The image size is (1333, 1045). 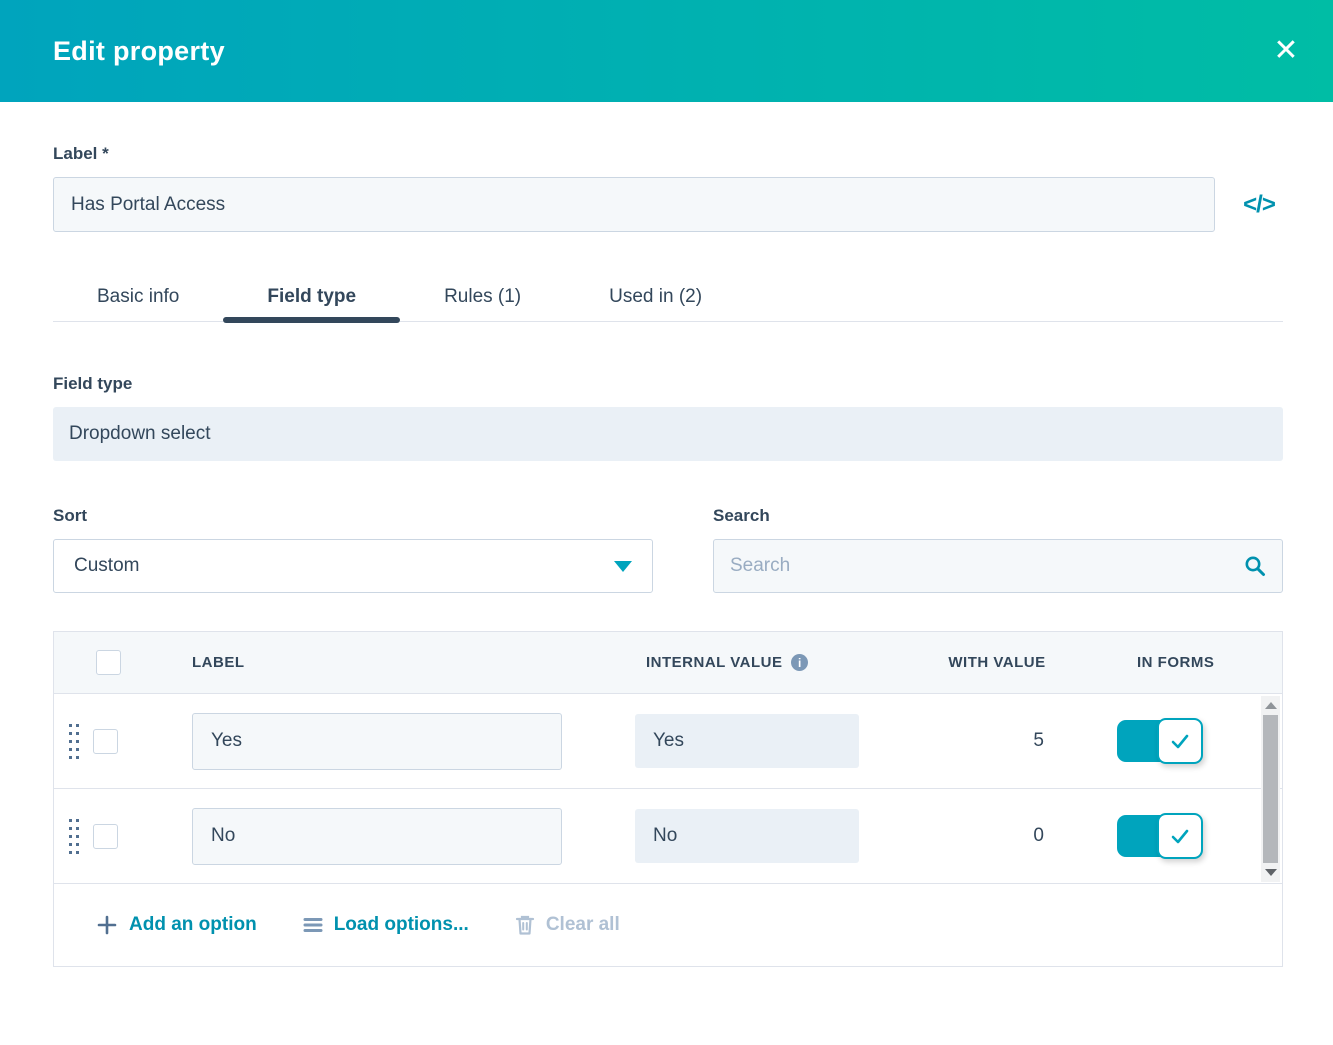 I want to click on option-internal-value: Yes, so click(x=747, y=741).